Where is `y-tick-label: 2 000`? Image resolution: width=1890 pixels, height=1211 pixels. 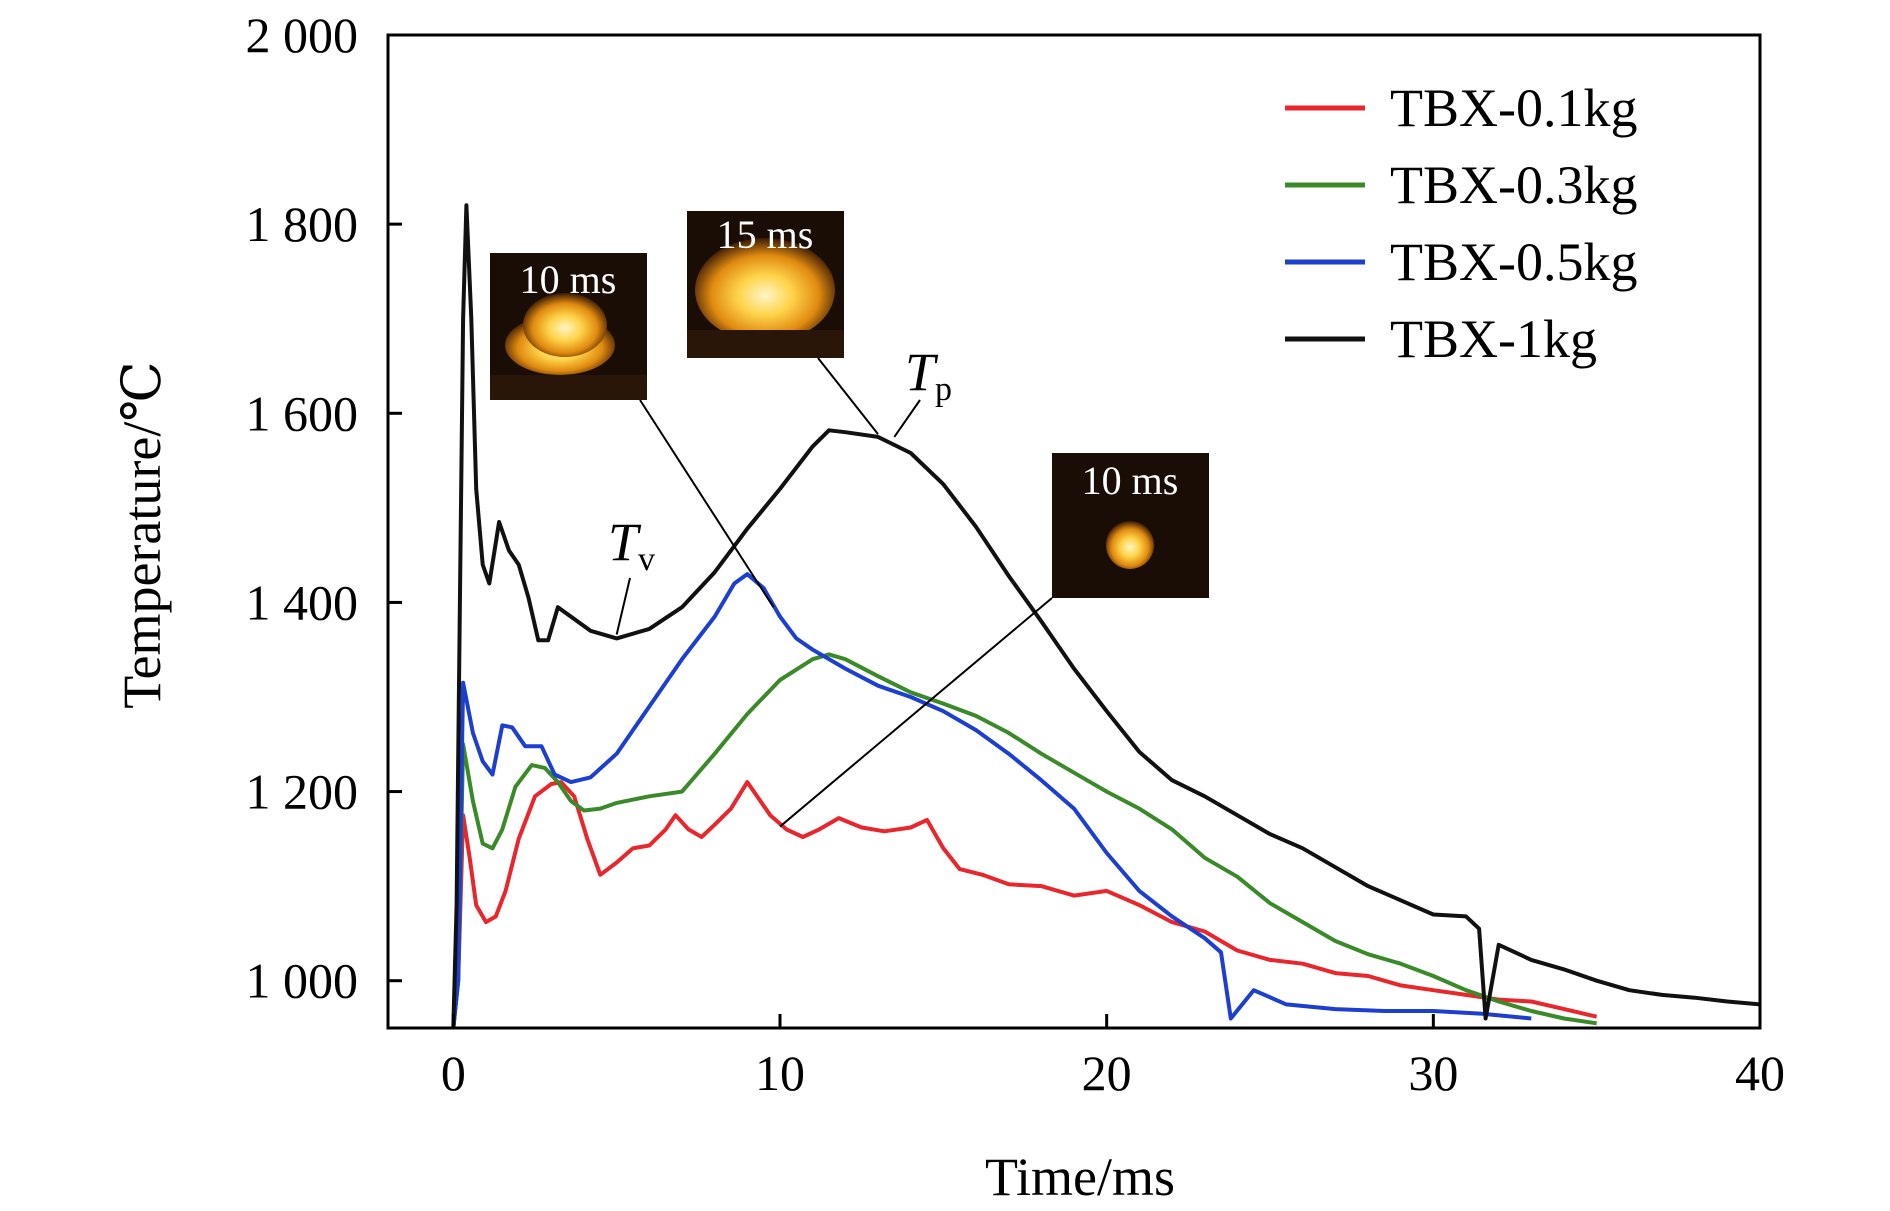
y-tick-label: 2 000 is located at coordinates (302, 35).